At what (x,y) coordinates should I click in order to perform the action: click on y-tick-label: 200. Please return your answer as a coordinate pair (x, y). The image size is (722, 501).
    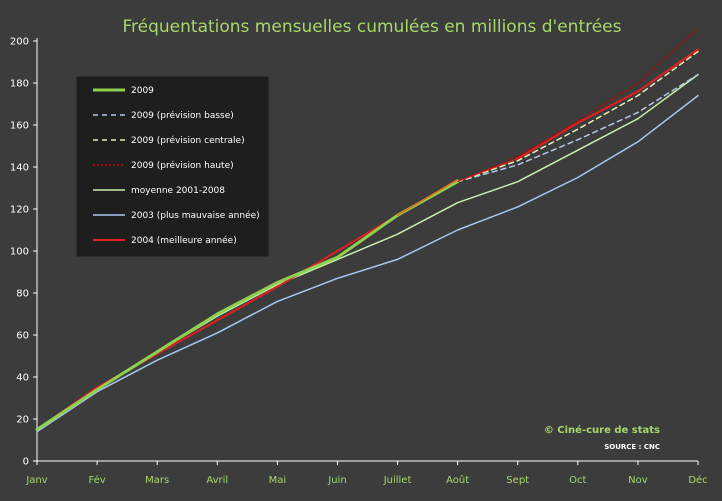
    Looking at the image, I should click on (19, 42).